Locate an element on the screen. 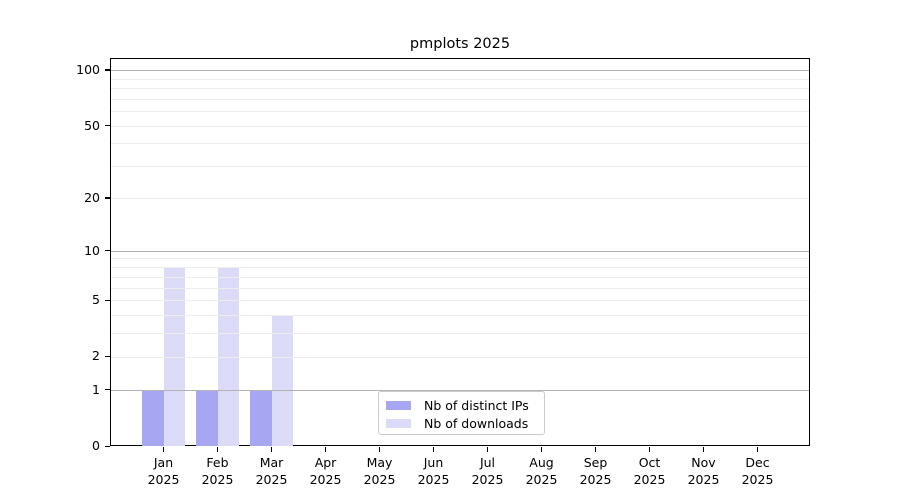 This screenshot has height=500, width=900. x-tick-label-aug: Aug 2025 is located at coordinates (542, 471).